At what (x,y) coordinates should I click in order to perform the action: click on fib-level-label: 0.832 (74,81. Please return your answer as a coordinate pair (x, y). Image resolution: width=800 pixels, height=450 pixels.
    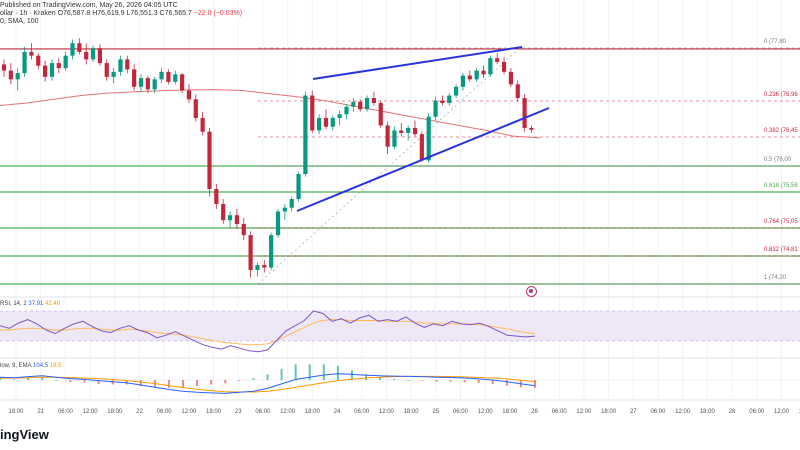
    Looking at the image, I should click on (781, 250).